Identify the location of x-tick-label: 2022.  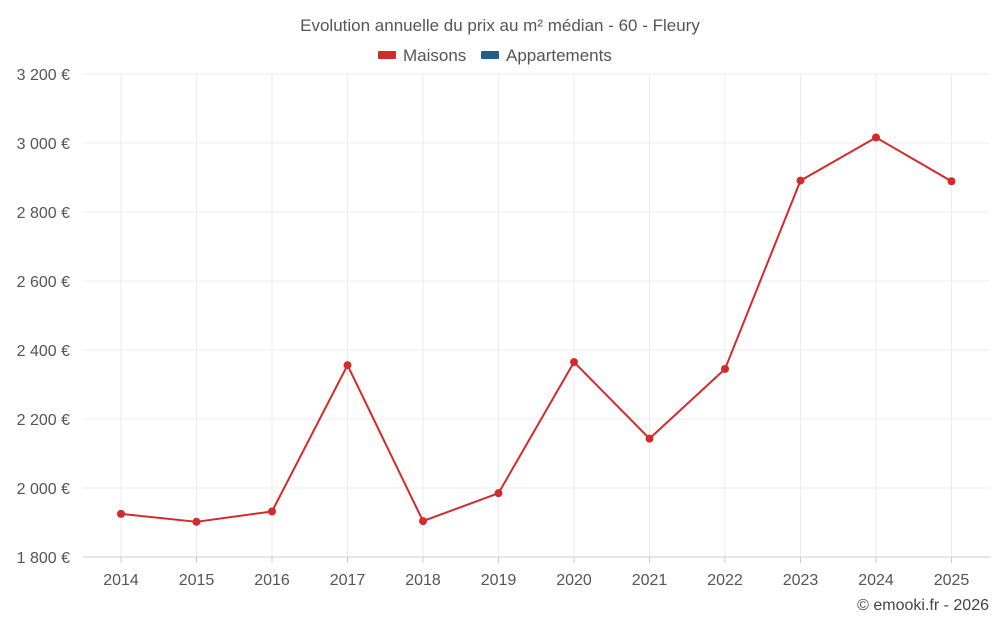
(725, 580).